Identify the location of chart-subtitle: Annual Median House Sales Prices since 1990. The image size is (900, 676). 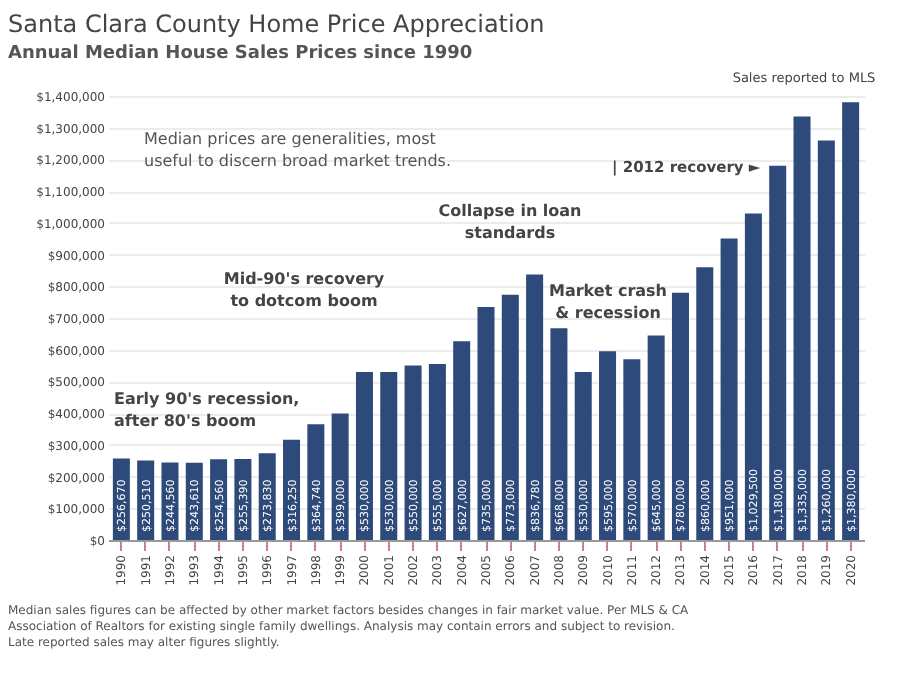
(240, 54).